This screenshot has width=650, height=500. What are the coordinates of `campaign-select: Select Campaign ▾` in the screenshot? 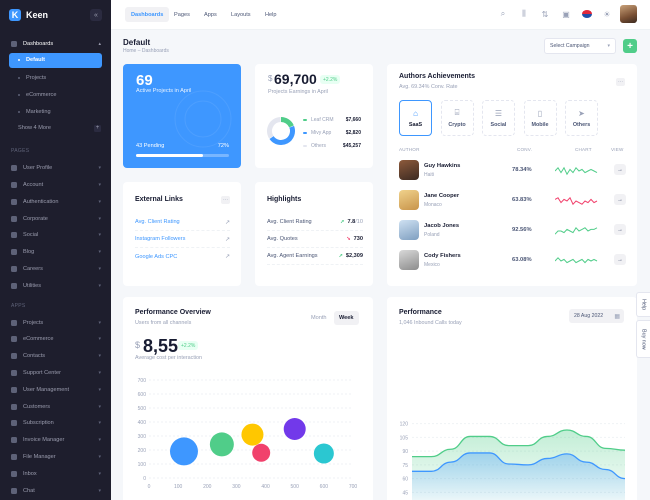 It's located at (580, 46).